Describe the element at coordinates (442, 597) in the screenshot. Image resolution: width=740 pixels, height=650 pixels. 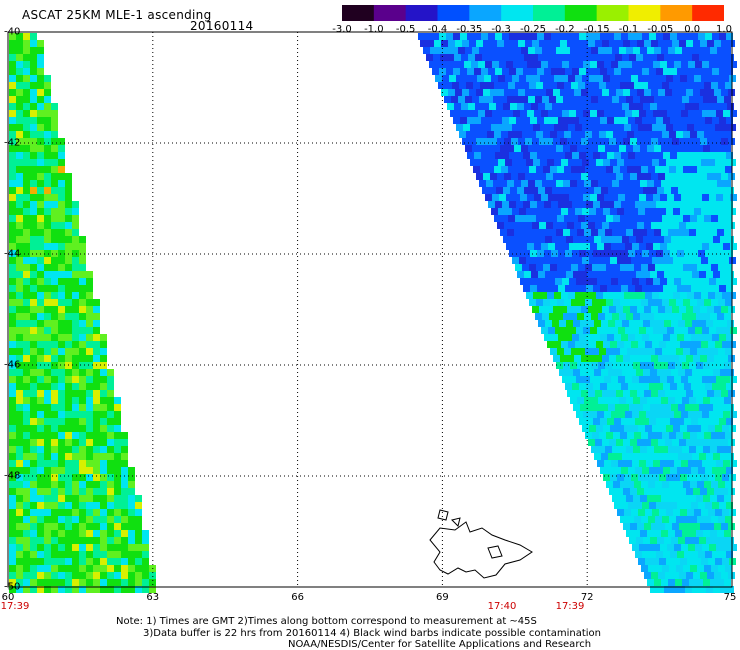
I see `longitude-label: 69` at that location.